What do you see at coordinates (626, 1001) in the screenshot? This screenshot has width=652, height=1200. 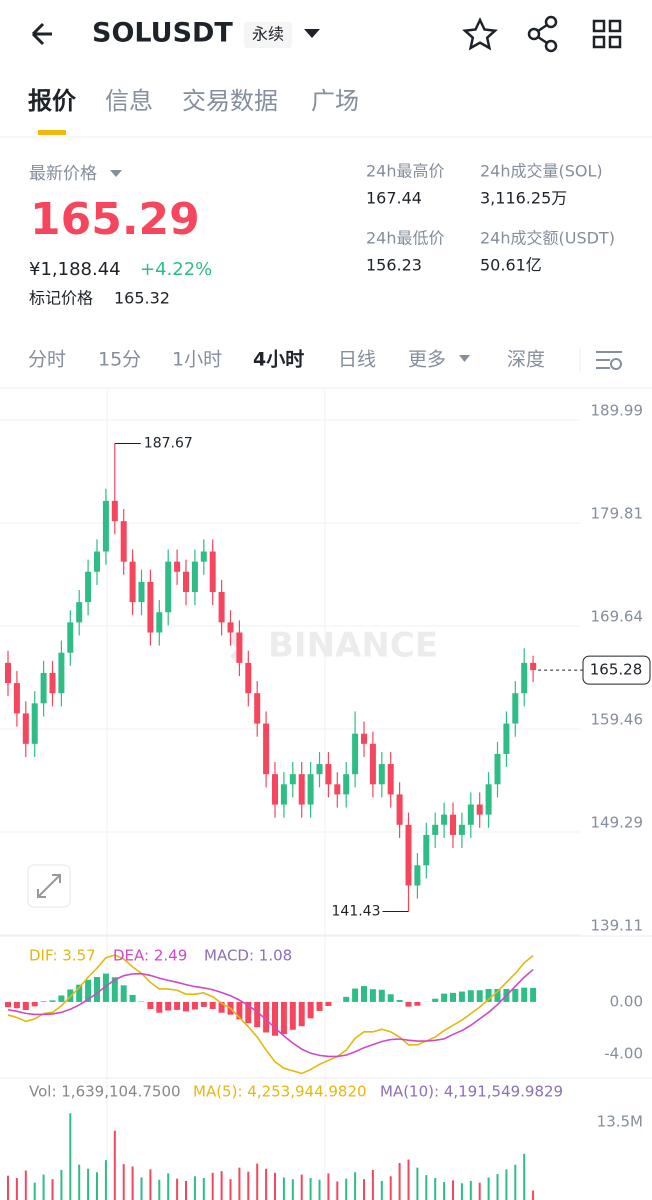 I see `y-tick-label: 0.00` at bounding box center [626, 1001].